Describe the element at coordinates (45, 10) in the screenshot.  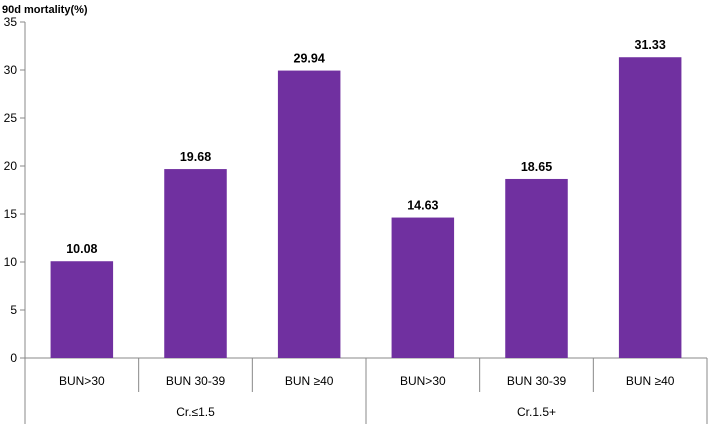
I see `y-axis-title: 90d mortality(%)` at that location.